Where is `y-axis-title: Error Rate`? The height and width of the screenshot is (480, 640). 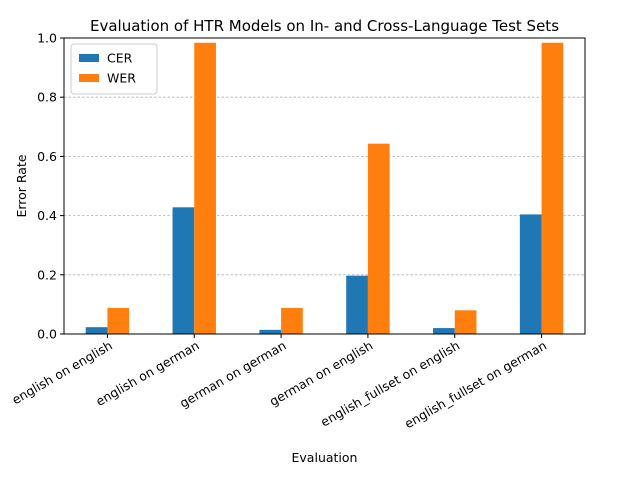
y-axis-title: Error Rate is located at coordinates (21, 185).